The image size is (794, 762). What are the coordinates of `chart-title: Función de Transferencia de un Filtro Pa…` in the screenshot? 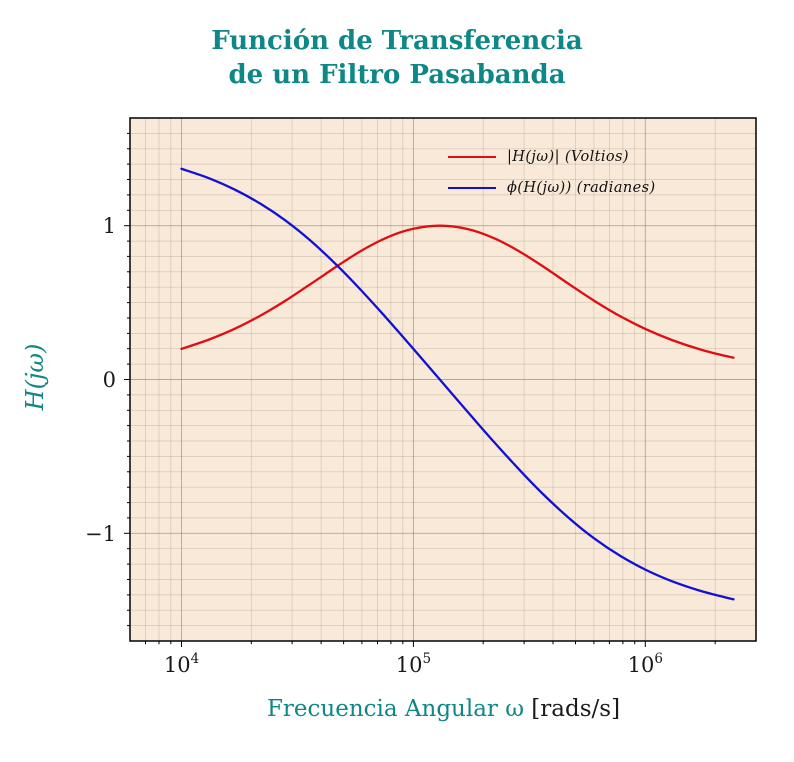 It's located at (397, 58).